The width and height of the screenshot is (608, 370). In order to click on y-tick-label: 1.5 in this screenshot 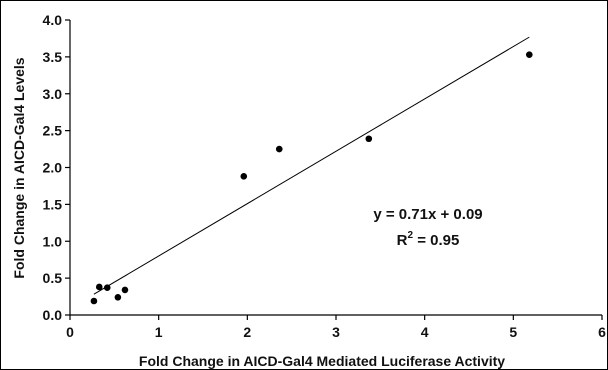, I will do `click(53, 204)`.